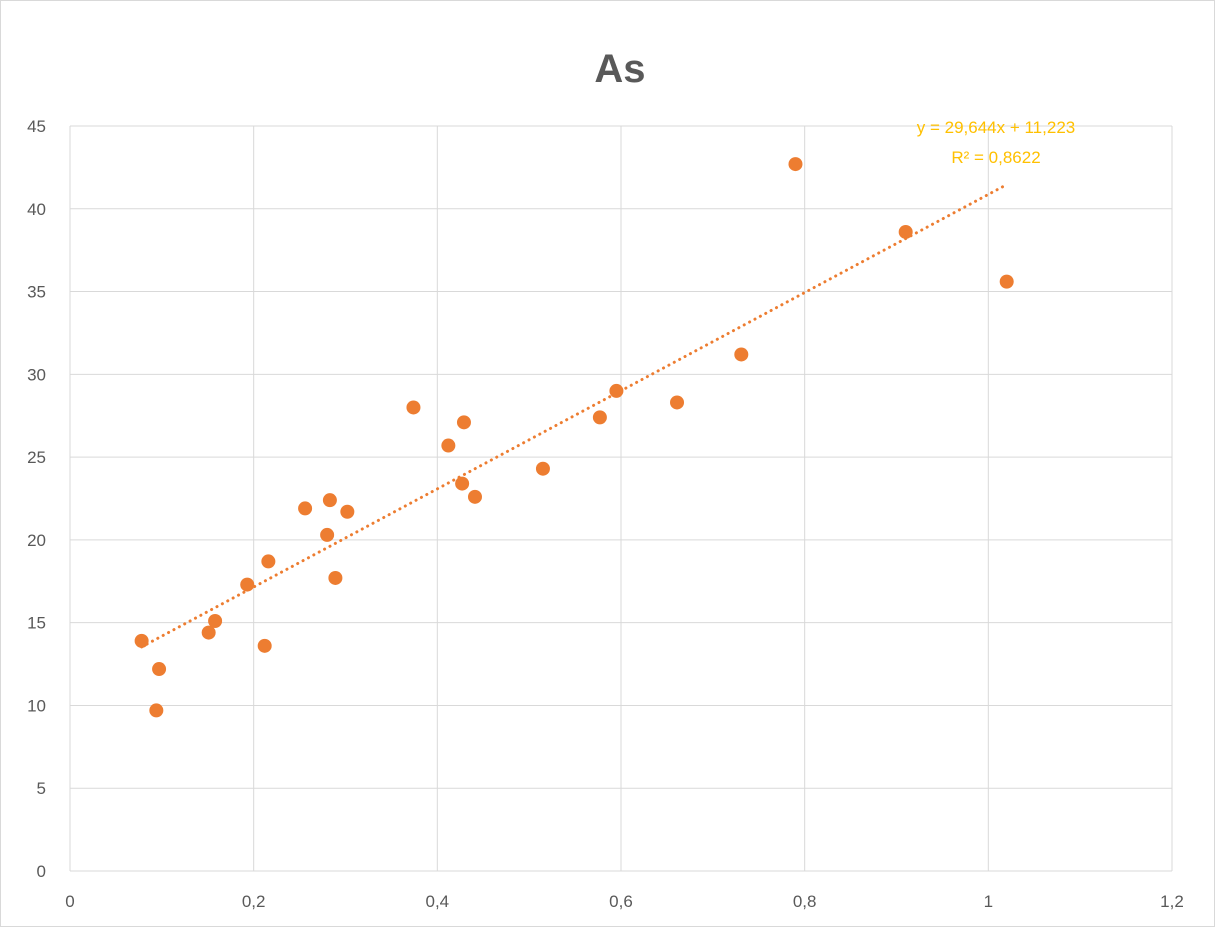 The width and height of the screenshot is (1215, 927). What do you see at coordinates (438, 901) in the screenshot?
I see `x-tick-label: 0,4` at bounding box center [438, 901].